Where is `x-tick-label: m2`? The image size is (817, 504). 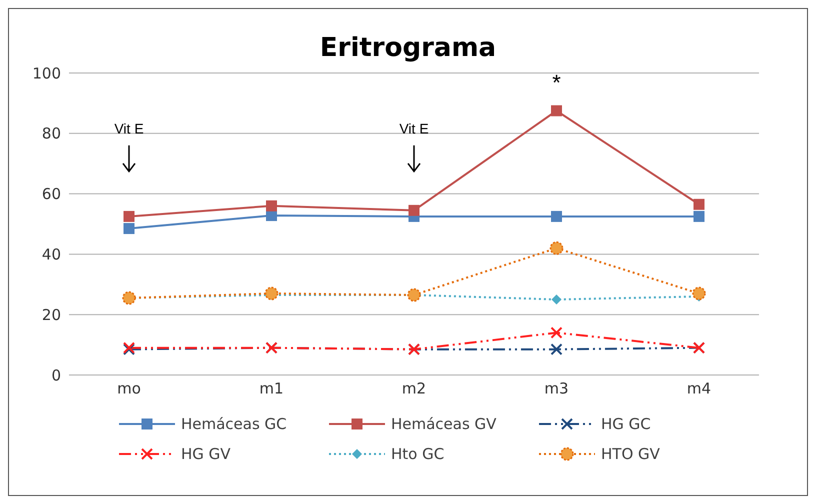 x-tick-label: m2 is located at coordinates (414, 389).